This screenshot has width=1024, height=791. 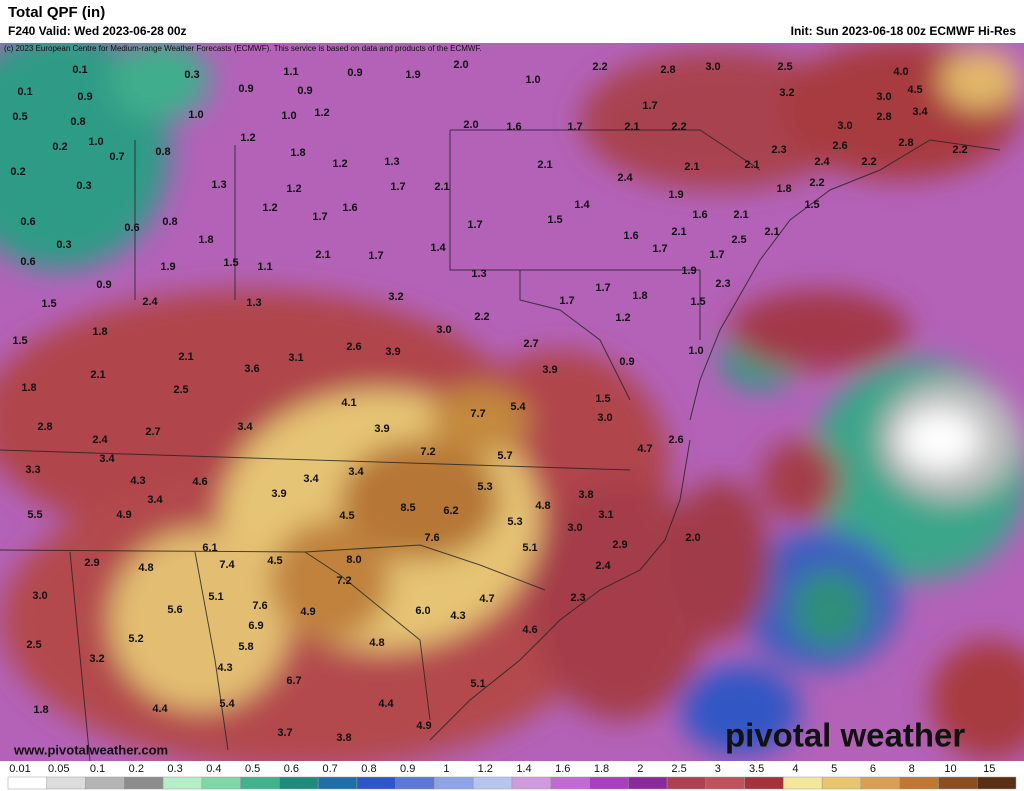 I want to click on qpf-label: 7.4, so click(x=227, y=565).